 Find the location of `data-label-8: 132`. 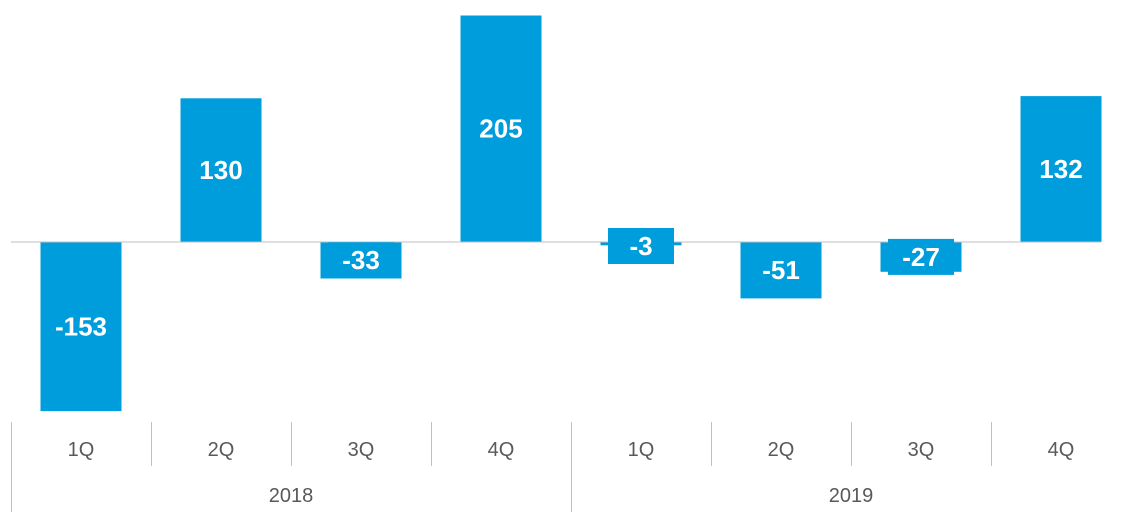

data-label-8: 132 is located at coordinates (1060, 169).